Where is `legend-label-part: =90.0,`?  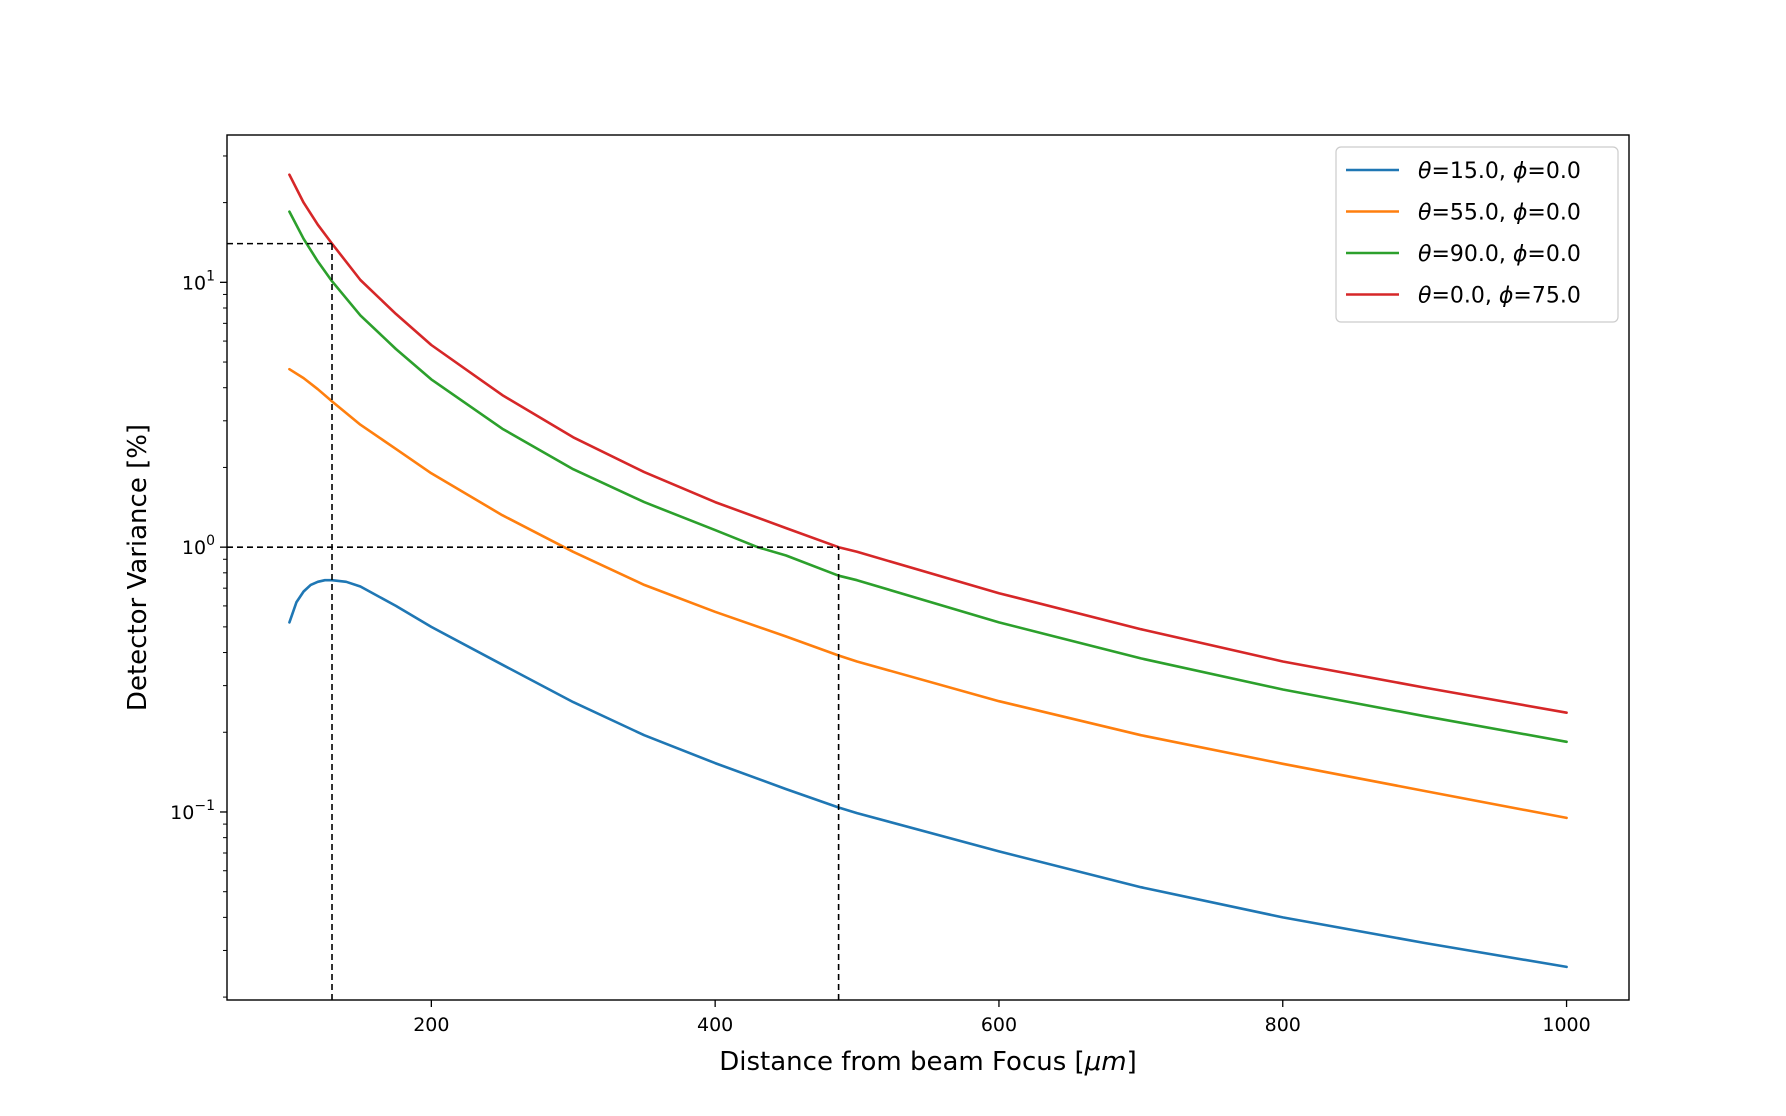 legend-label-part: =90.0, is located at coordinates (1471, 254).